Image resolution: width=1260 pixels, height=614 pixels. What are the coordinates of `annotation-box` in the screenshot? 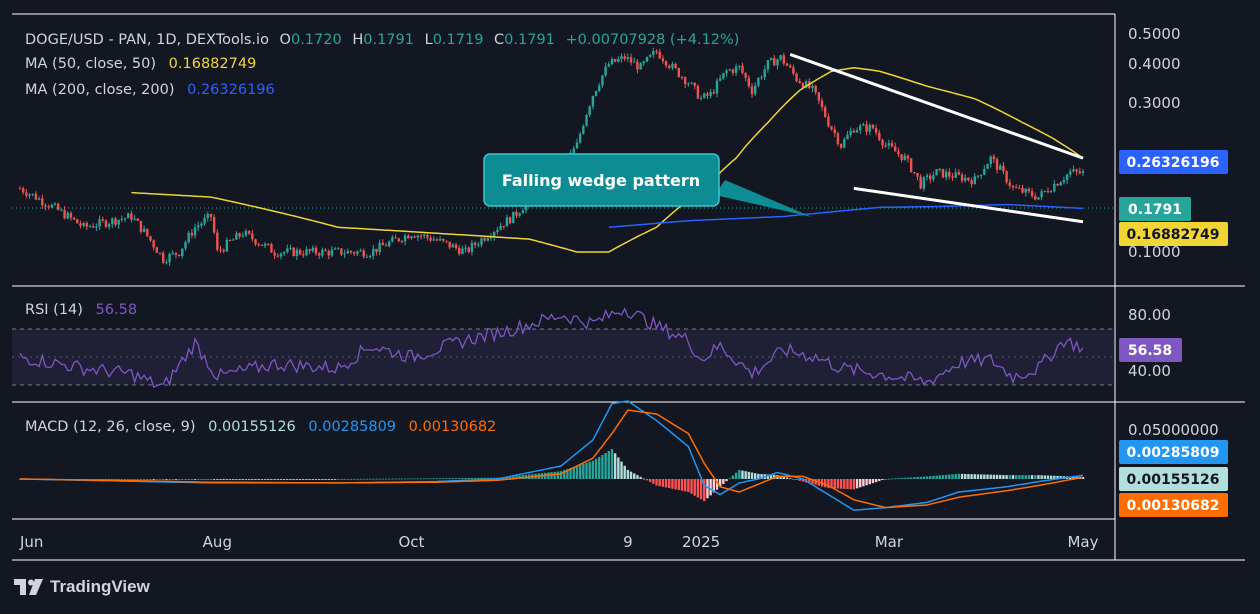 It's located at (601, 180).